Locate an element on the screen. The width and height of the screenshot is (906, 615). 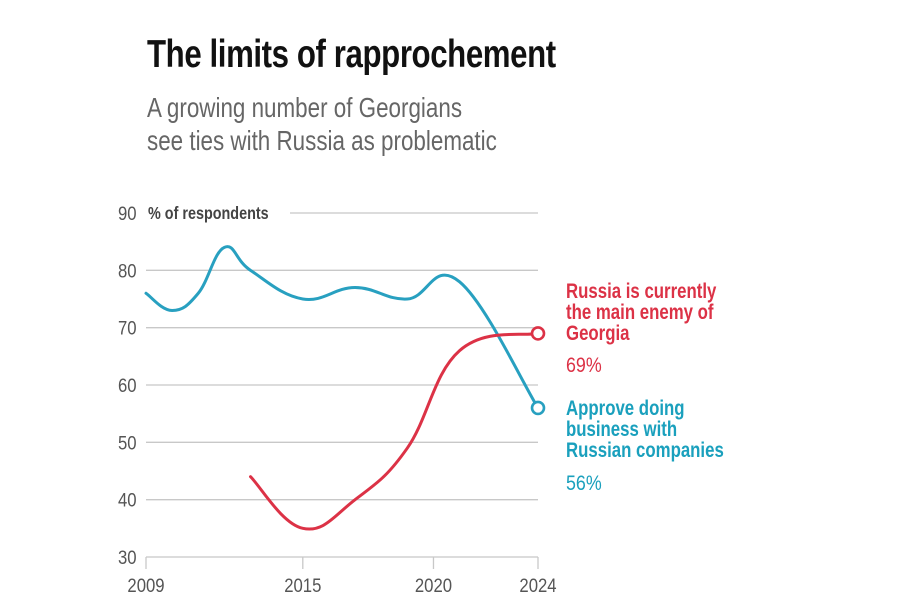
y-tick-label: 60 is located at coordinates (127, 385).